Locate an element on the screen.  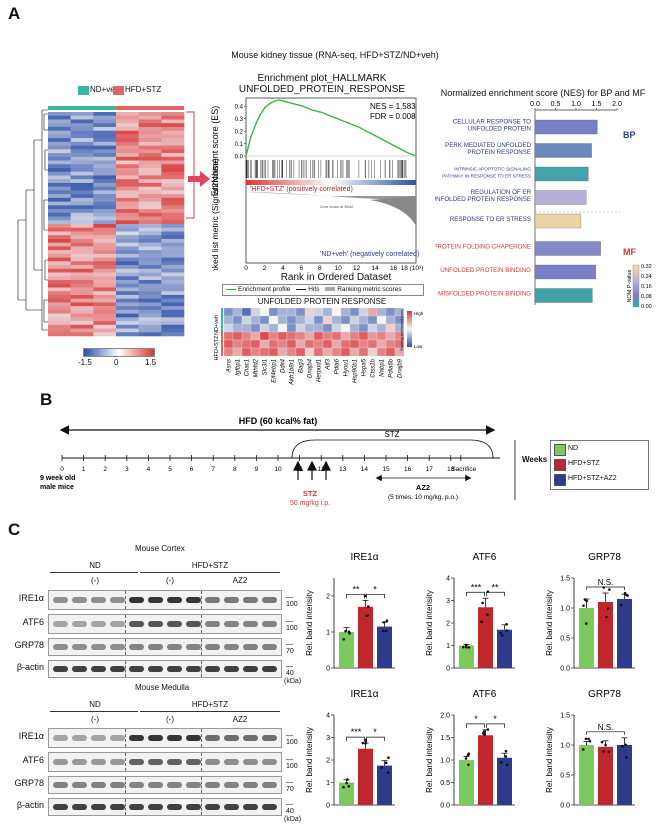
bar-chart-ytick-label: 2.0 is located at coordinates (445, 716).